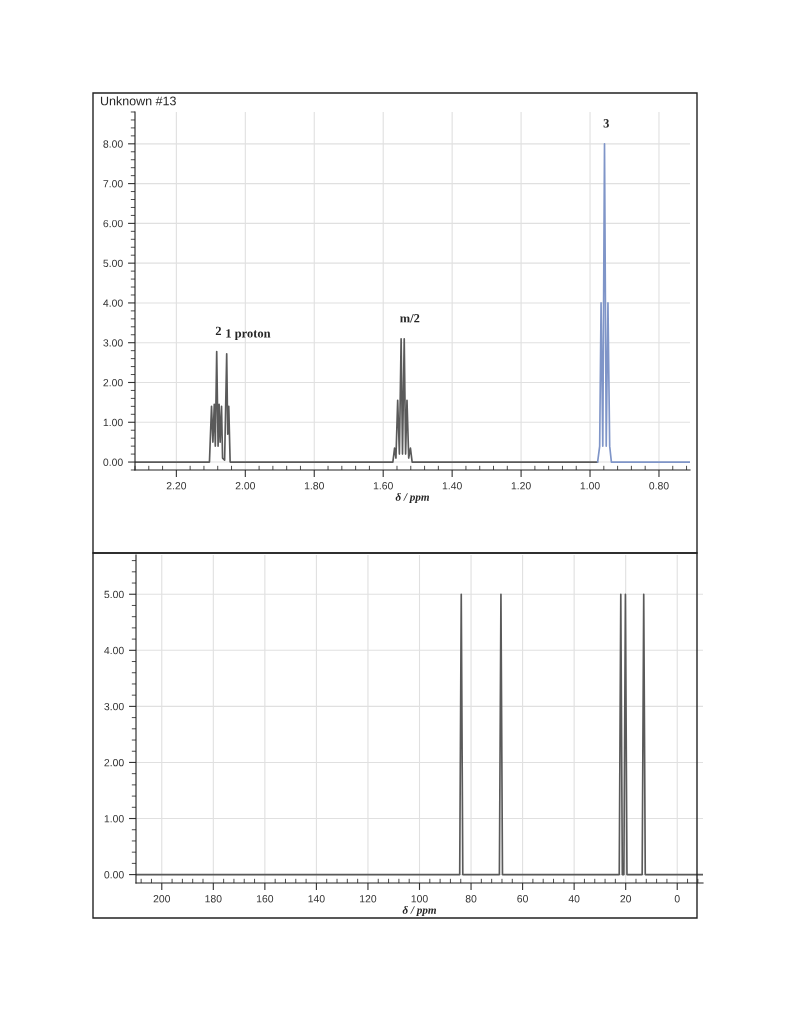 The height and width of the screenshot is (1024, 791). What do you see at coordinates (521, 486) in the screenshot?
I see `x-tick-label: 1.20` at bounding box center [521, 486].